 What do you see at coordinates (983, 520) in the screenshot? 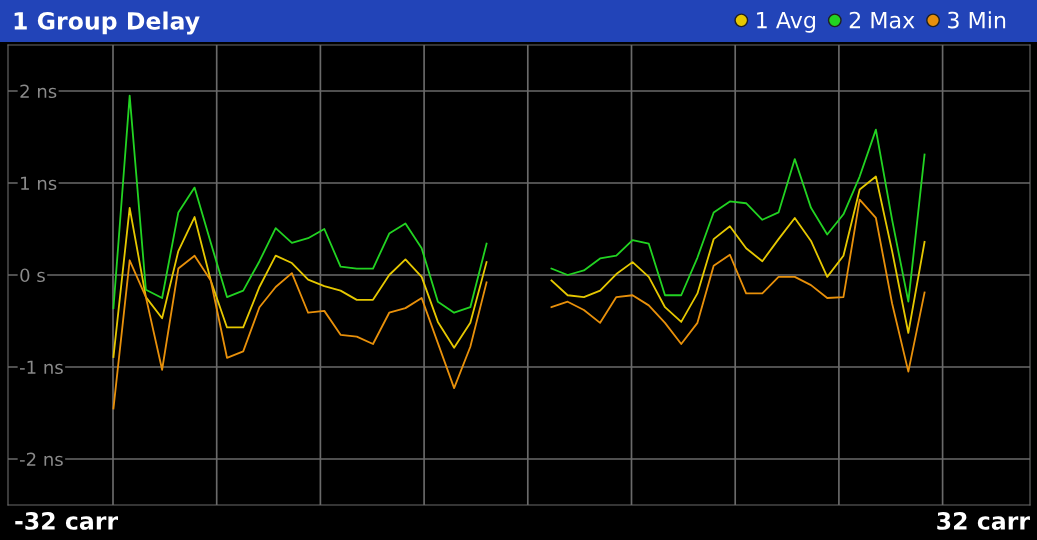
I see `text: 32 carr` at bounding box center [983, 520].